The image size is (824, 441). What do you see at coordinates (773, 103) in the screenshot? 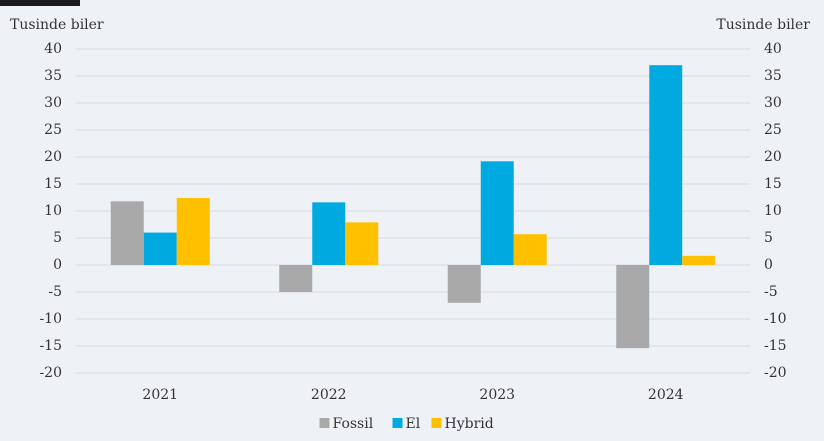
I see `y2-tick-label: 30` at bounding box center [773, 103].